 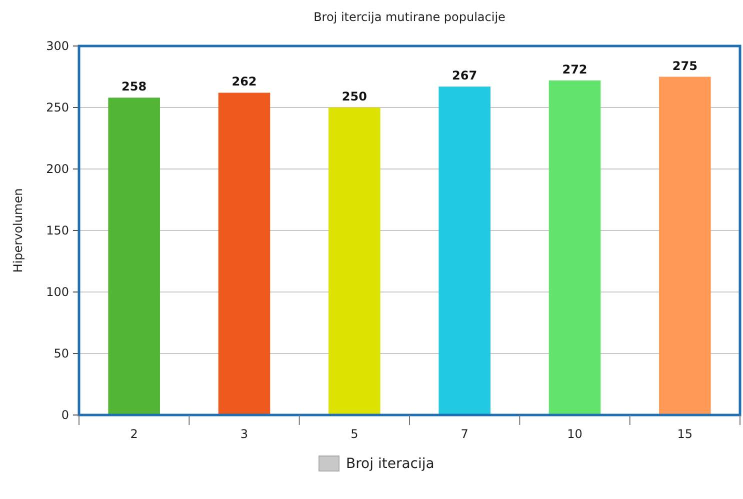 I want to click on x-tick-label: 5, so click(x=354, y=434).